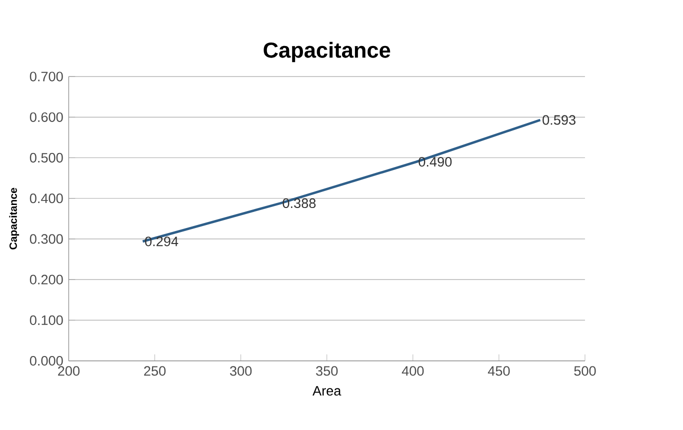 Image resolution: width=683 pixels, height=430 pixels. What do you see at coordinates (559, 120) in the screenshot?
I see `data-label: 0.593` at bounding box center [559, 120].